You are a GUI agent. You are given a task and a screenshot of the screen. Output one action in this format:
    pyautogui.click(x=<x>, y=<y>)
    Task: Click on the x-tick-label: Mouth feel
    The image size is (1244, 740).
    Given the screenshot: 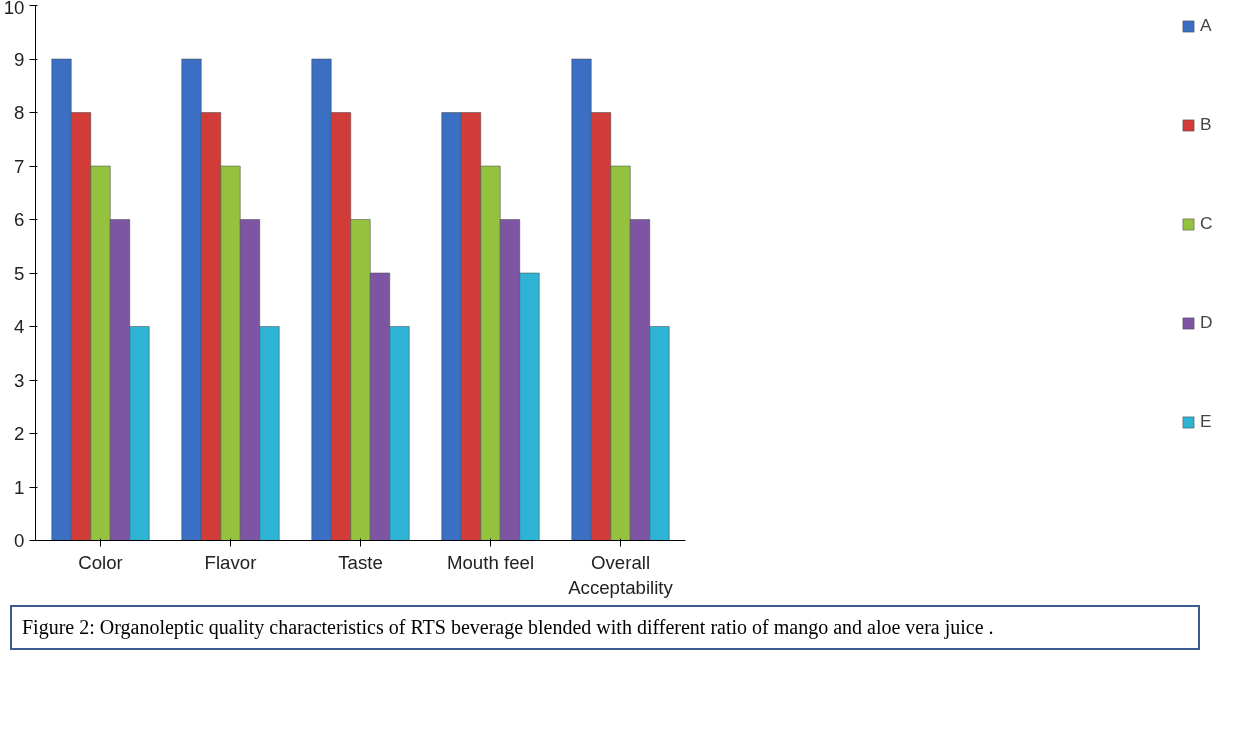 What is the action you would take?
    pyautogui.click(x=490, y=562)
    